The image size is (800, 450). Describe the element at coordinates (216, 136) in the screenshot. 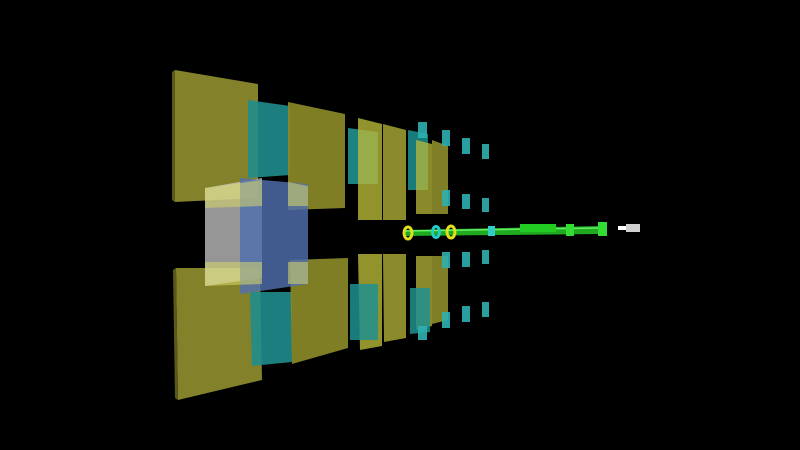

I see `olive-panel-outer-top` at that location.